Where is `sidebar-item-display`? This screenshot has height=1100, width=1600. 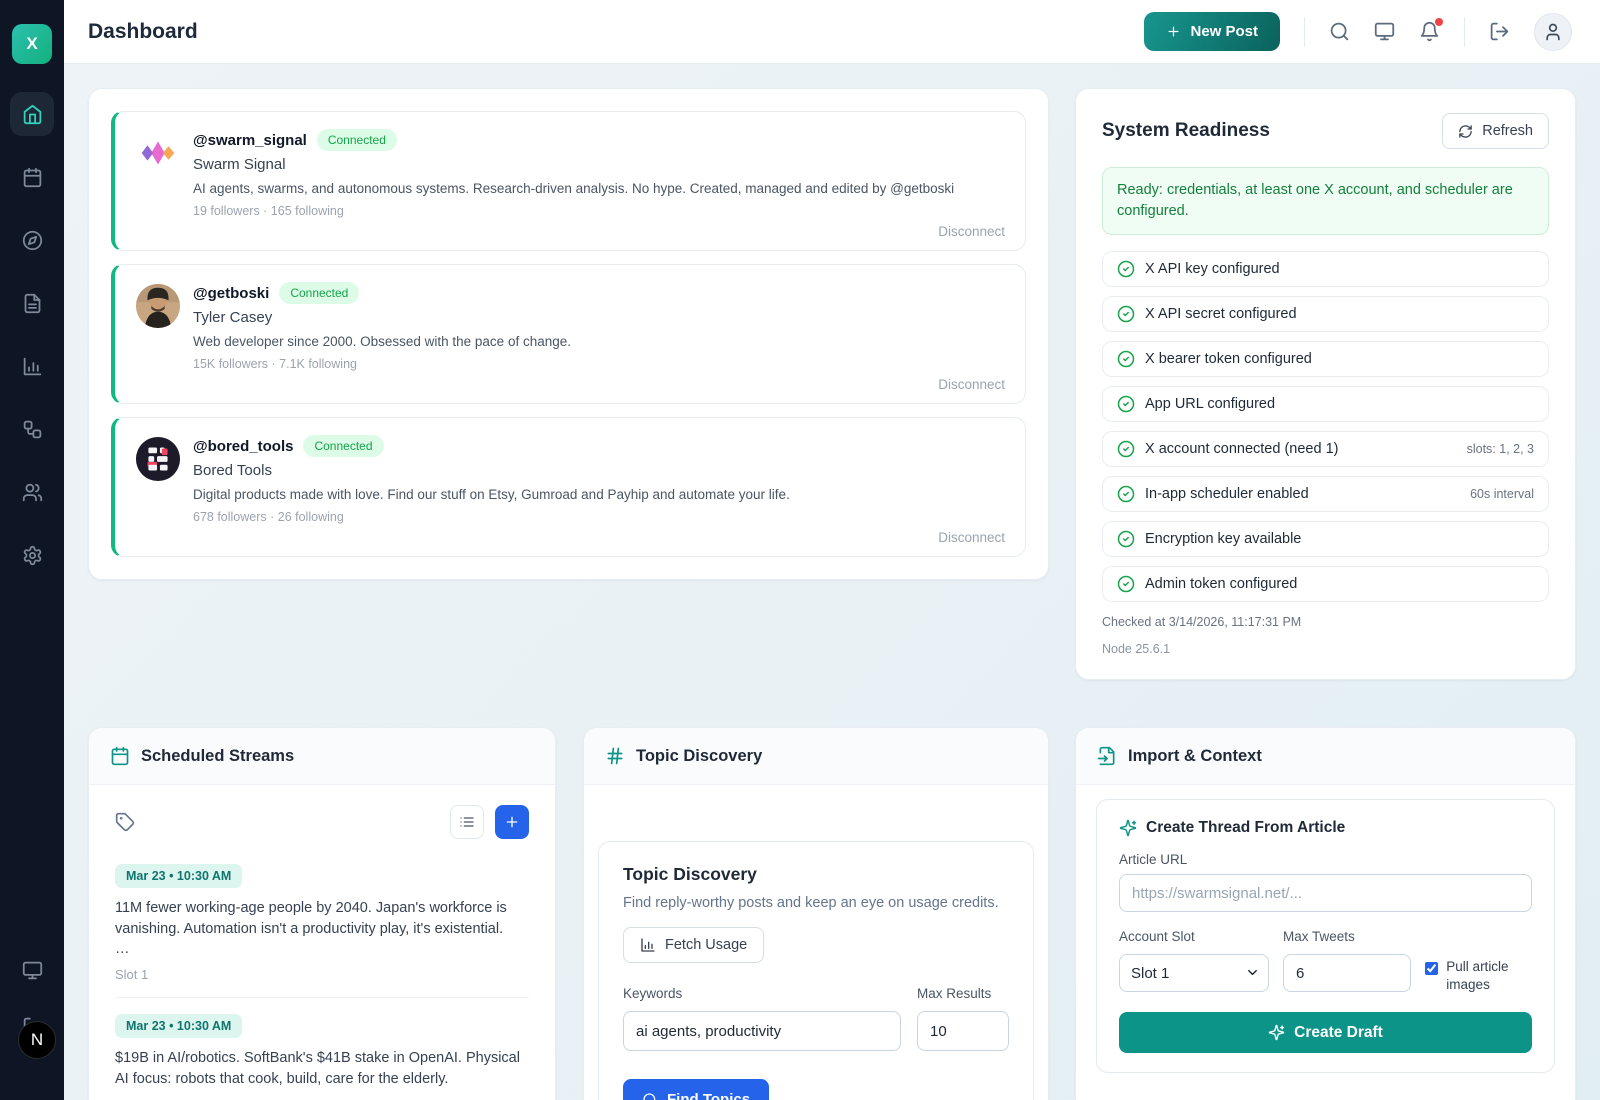
sidebar-item-display is located at coordinates (32, 970).